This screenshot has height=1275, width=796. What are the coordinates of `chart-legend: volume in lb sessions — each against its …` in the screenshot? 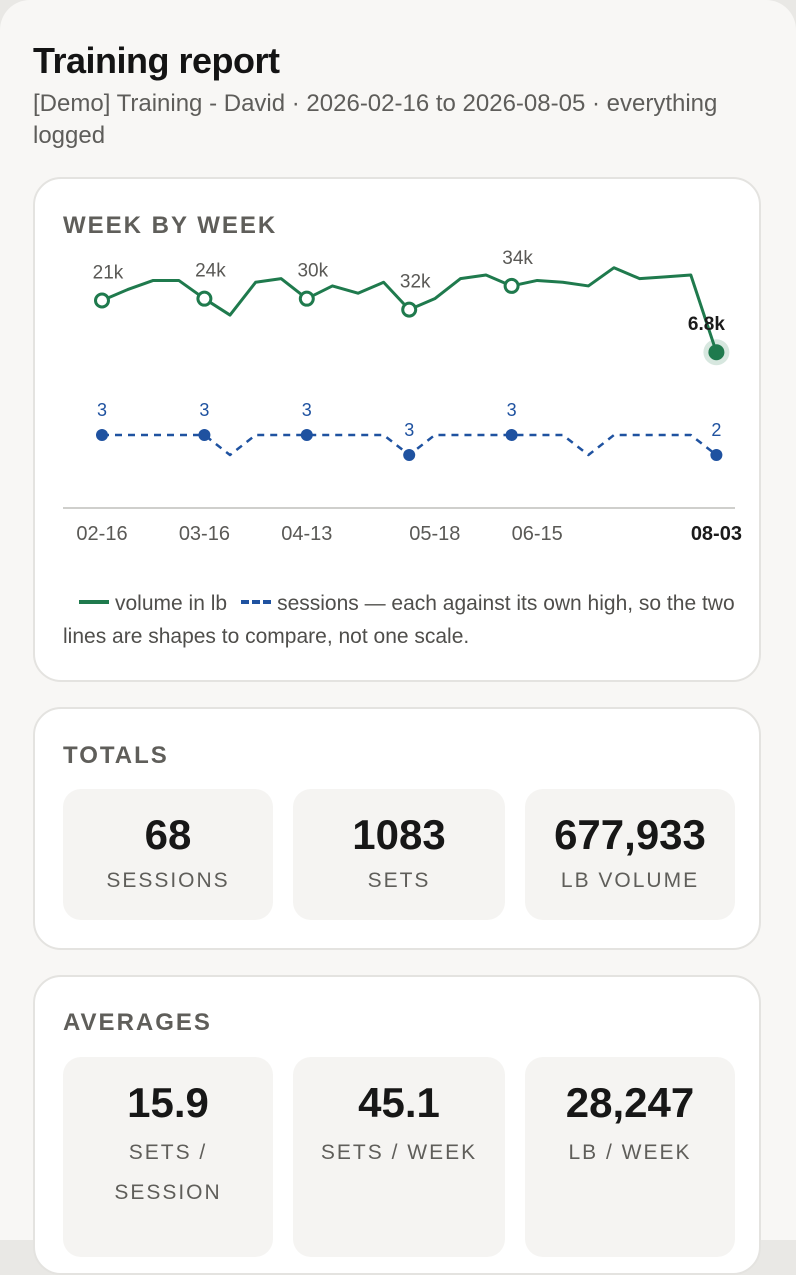 It's located at (403, 620).